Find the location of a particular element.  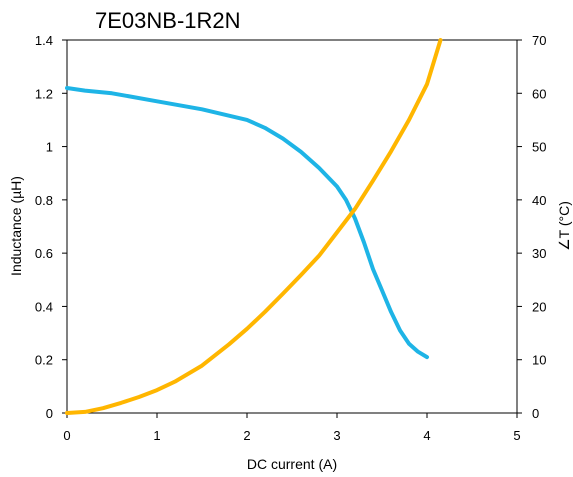

x-axis-label: DC current (A) is located at coordinates (292, 464).